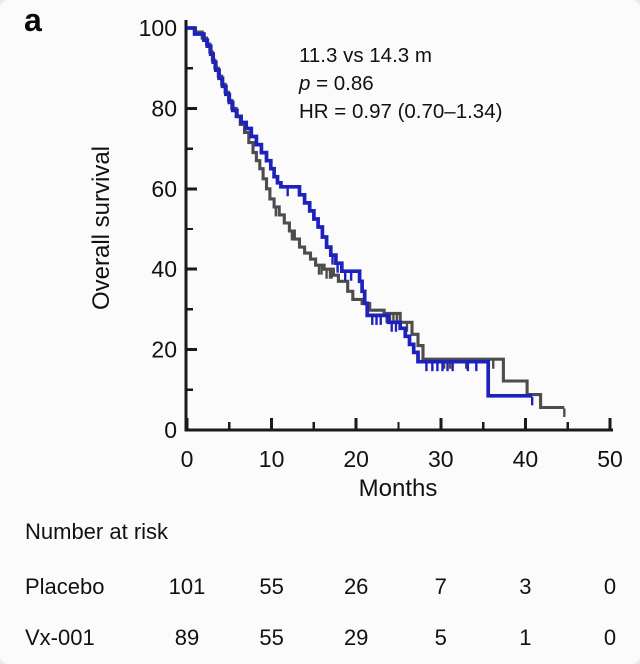 This screenshot has width=640, height=664. I want to click on risk-count: 89, so click(187, 637).